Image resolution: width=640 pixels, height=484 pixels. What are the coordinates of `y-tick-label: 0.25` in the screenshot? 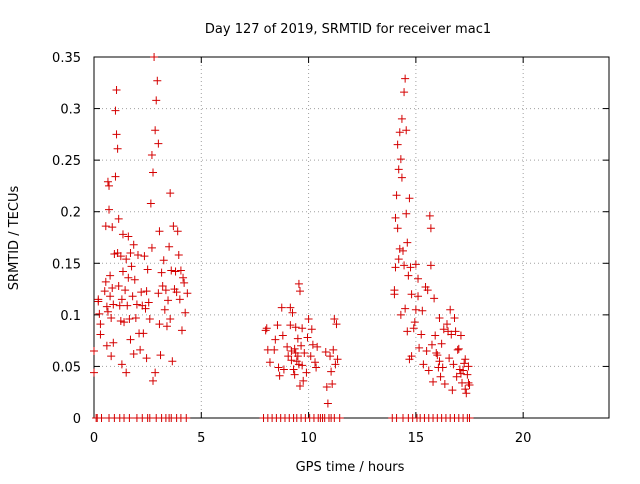 It's located at (66, 161).